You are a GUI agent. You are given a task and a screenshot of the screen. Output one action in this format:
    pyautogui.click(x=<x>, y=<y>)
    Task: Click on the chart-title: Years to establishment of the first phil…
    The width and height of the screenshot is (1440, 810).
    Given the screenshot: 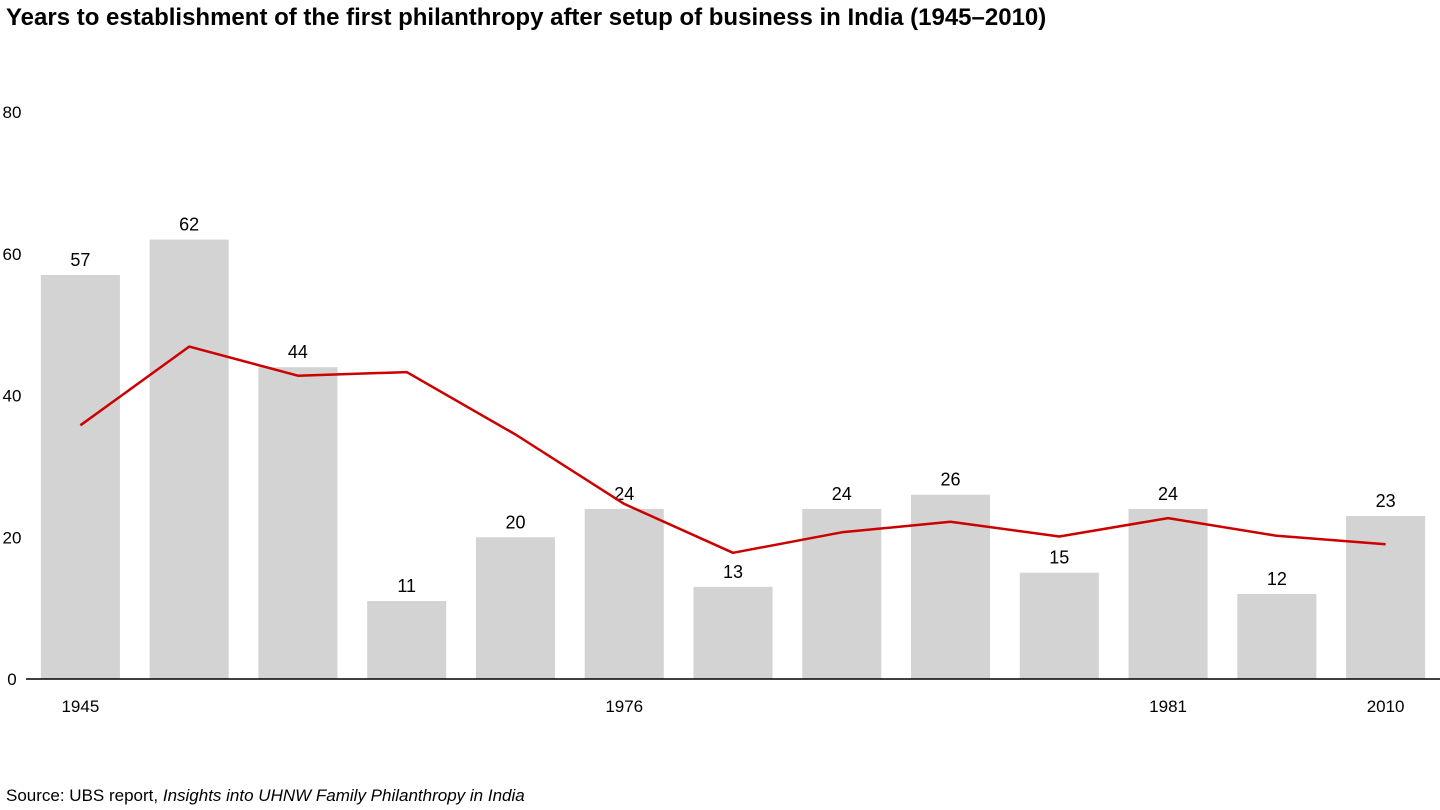 What is the action you would take?
    pyautogui.click(x=526, y=17)
    